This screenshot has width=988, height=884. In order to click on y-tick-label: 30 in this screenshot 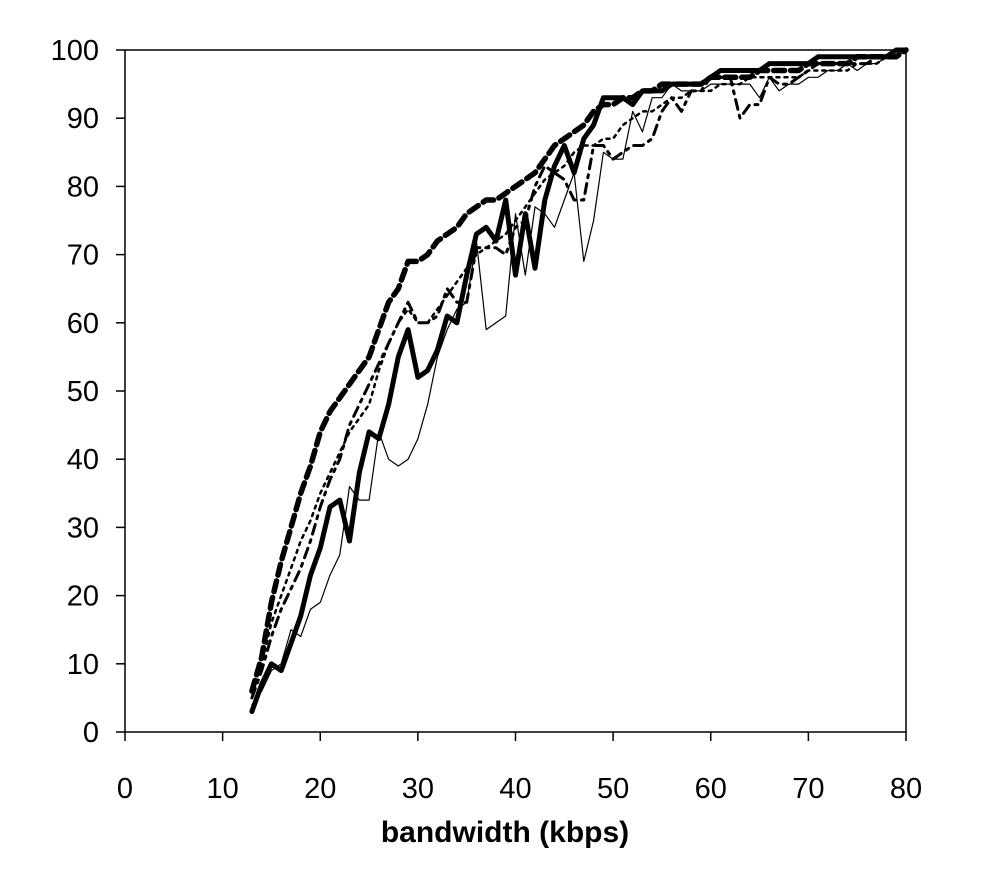, I will do `click(83, 528)`.